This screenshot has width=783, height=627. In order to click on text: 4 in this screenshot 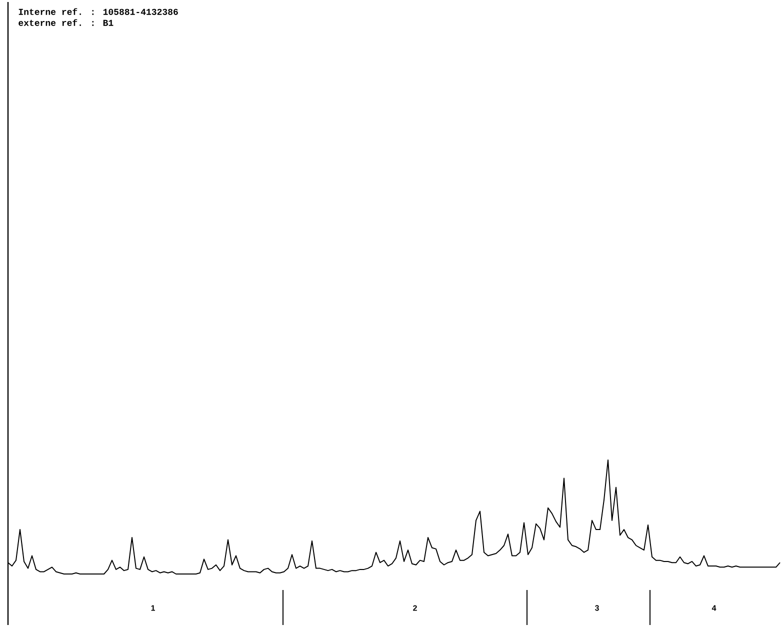, I will do `click(714, 608)`.